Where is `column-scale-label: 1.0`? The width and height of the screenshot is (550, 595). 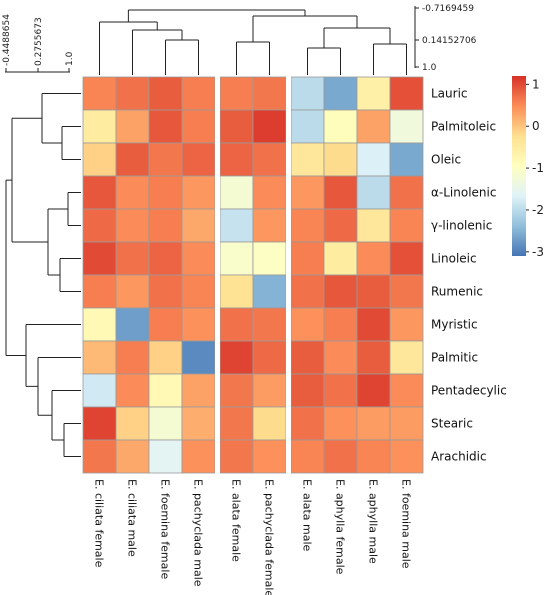 column-scale-label: 1.0 is located at coordinates (429, 68).